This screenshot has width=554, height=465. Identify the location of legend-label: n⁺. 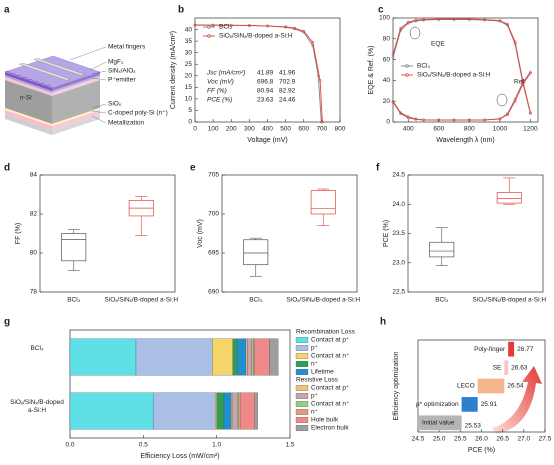
(315, 412).